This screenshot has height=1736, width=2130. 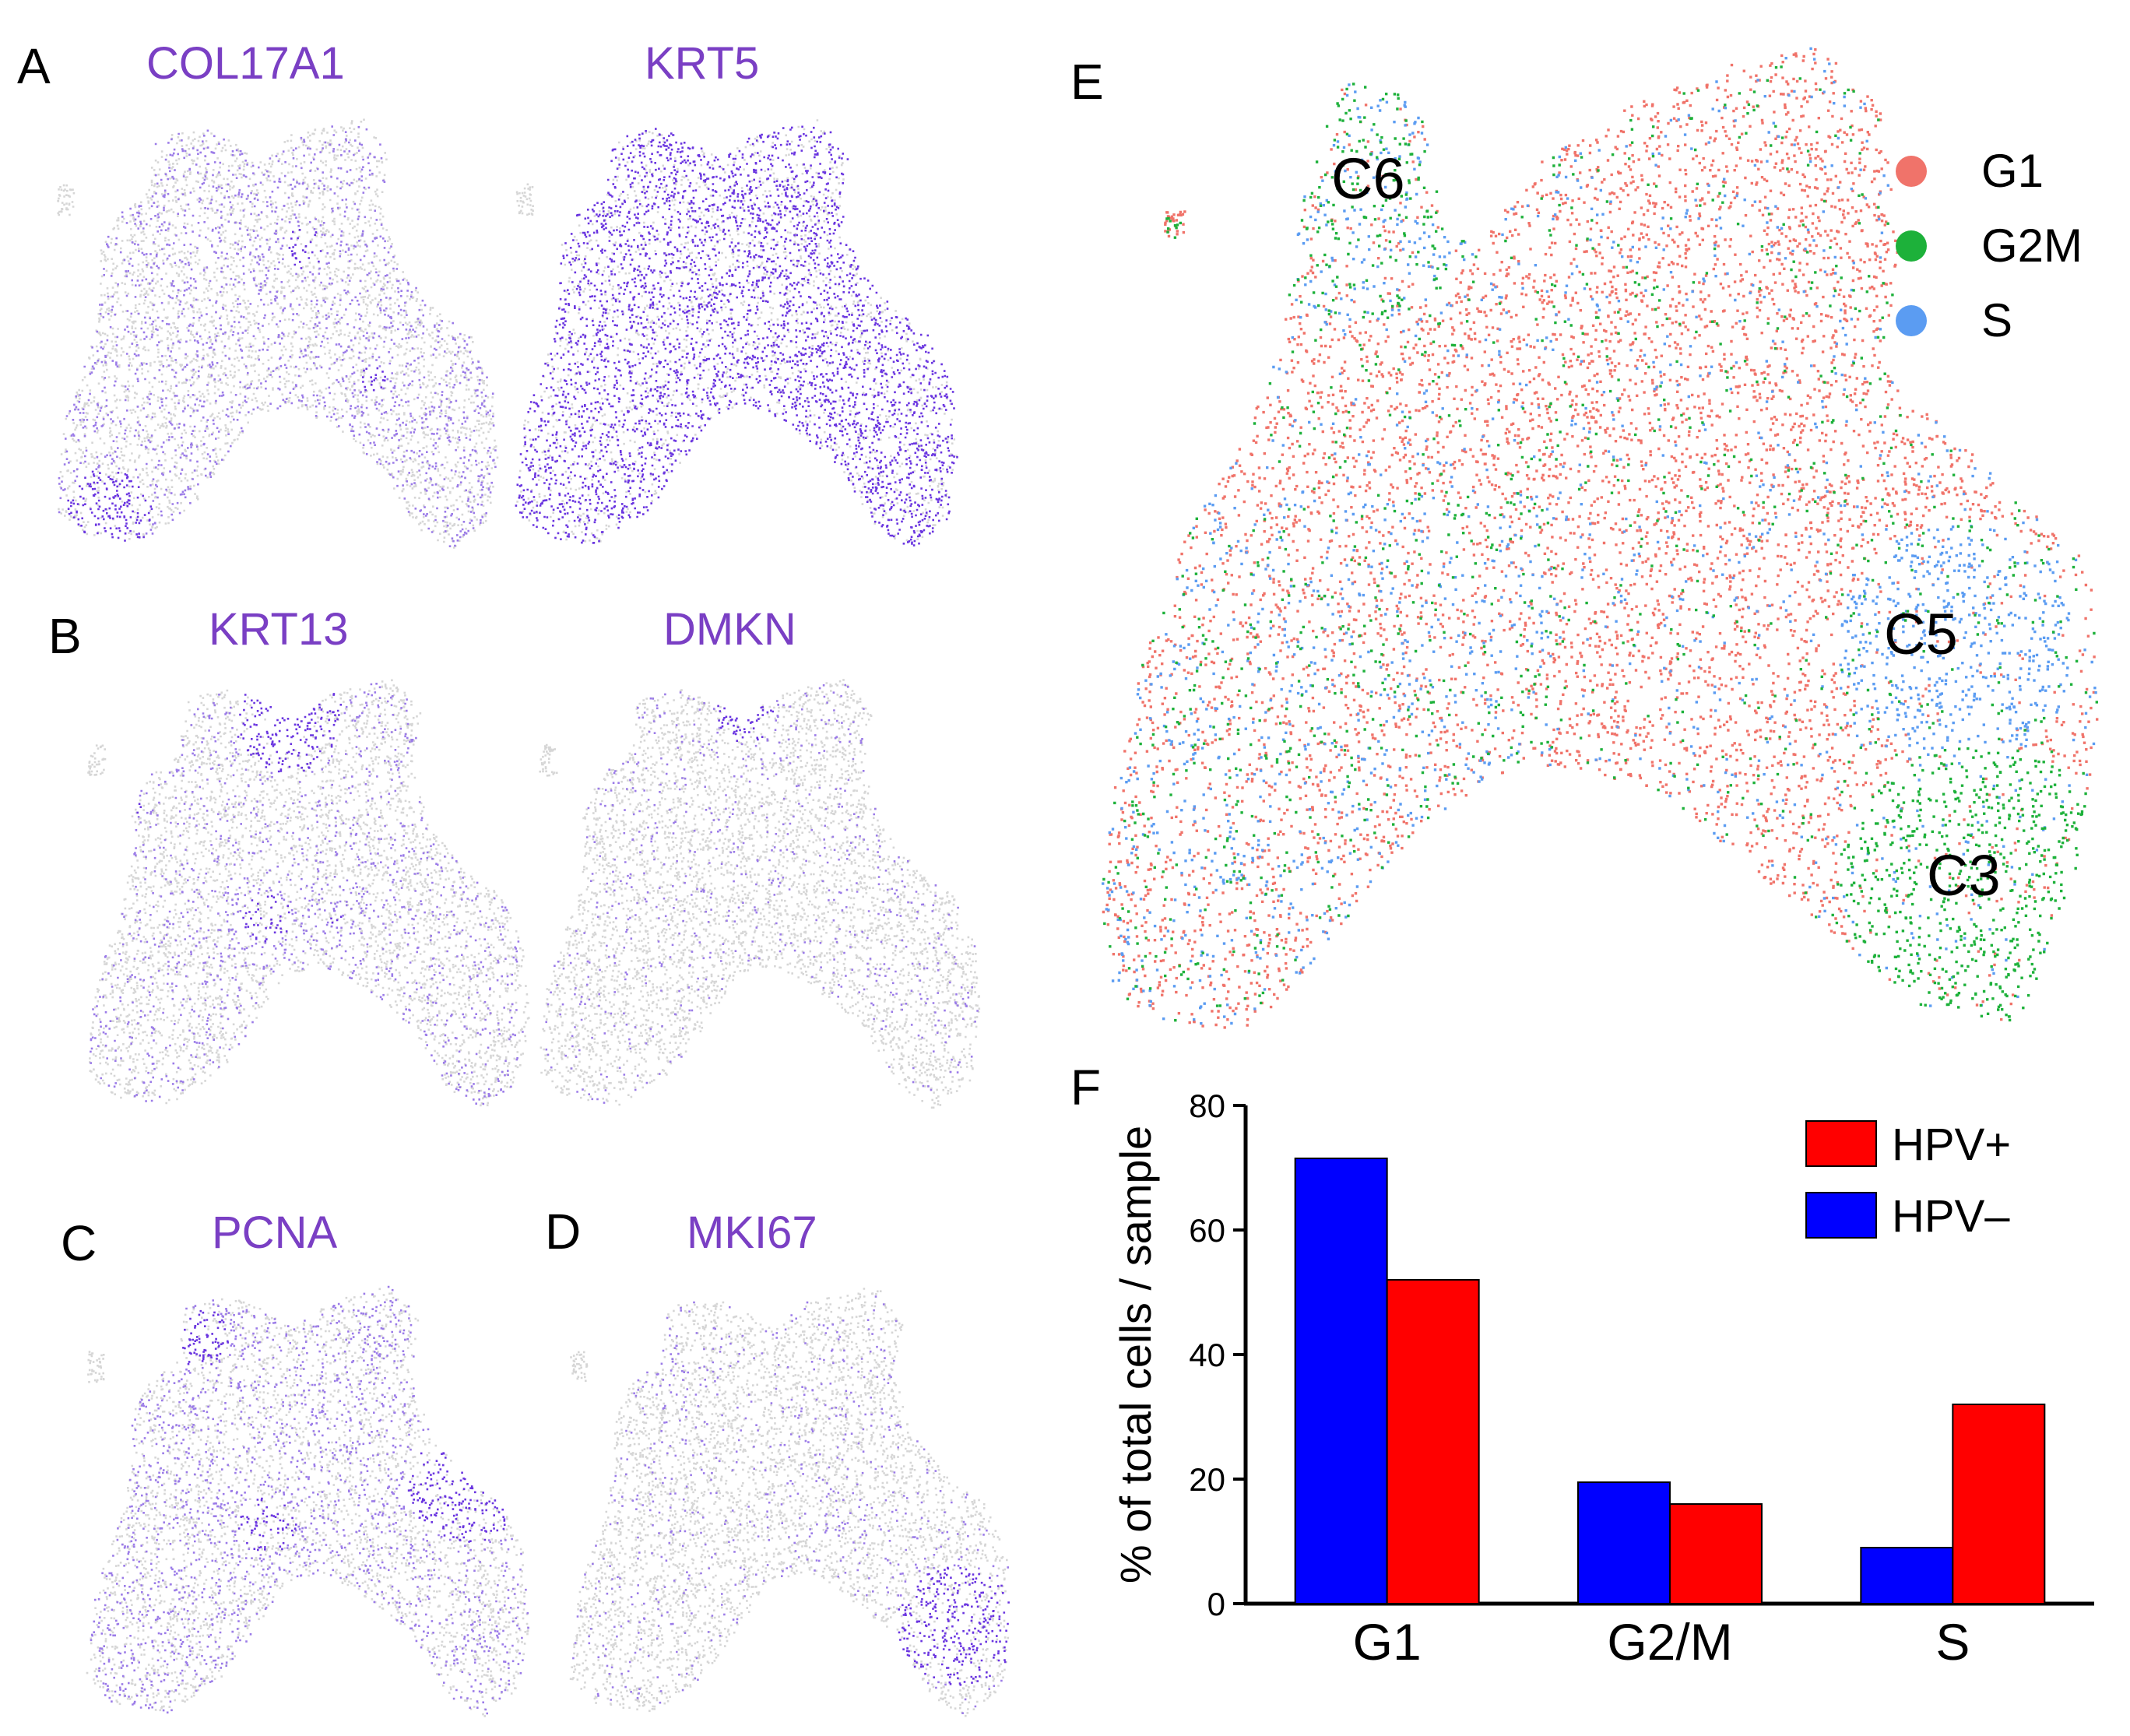 What do you see at coordinates (1669, 1642) in the screenshot?
I see `x-tick-label: G2/M` at bounding box center [1669, 1642].